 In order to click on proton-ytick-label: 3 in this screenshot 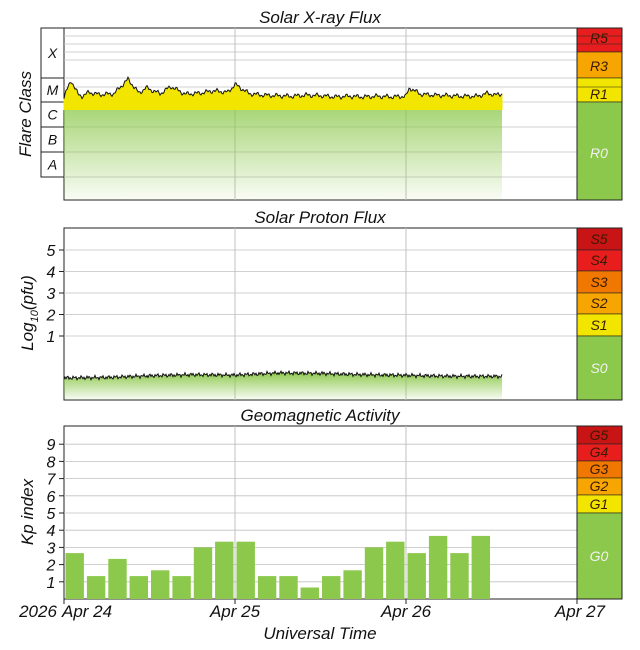, I will do `click(51, 294)`.